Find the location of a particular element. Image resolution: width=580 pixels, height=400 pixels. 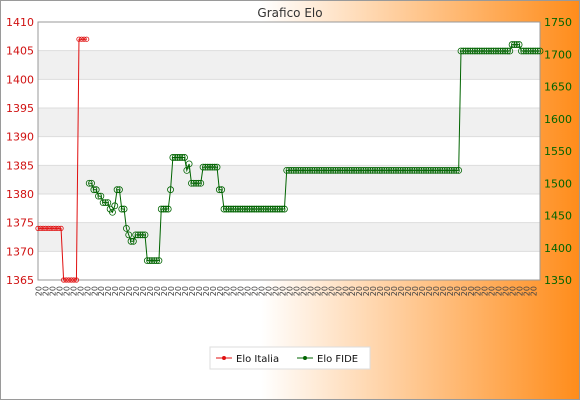

right-tick-label: 1550 is located at coordinates (558, 151).